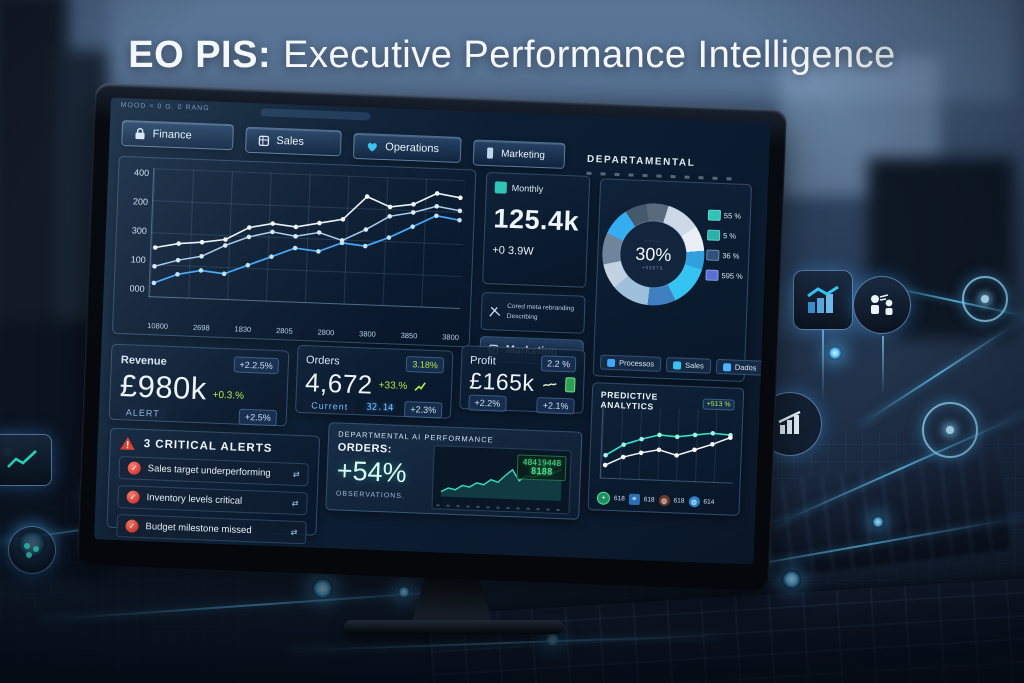 This screenshot has width=1024, height=683. I want to click on molecule-icon, so click(31, 550).